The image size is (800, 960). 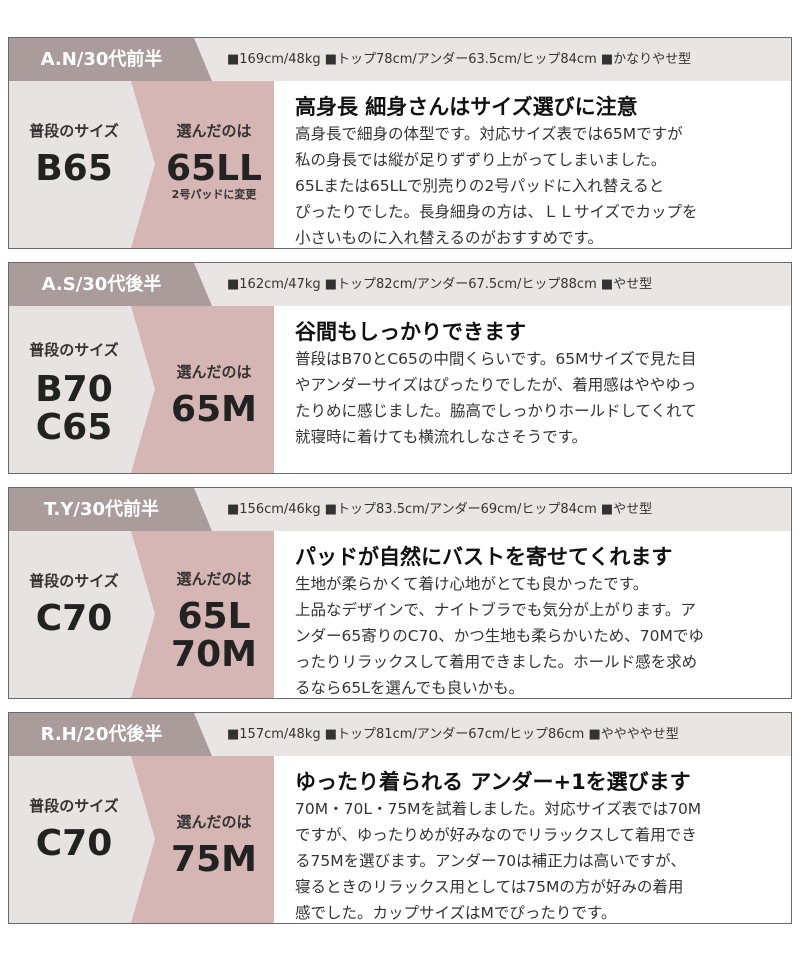 What do you see at coordinates (499, 636) in the screenshot?
I see `review-text: ンダー65寄りのC70、かつ生地も柔らかいため、70Mでゆ` at bounding box center [499, 636].